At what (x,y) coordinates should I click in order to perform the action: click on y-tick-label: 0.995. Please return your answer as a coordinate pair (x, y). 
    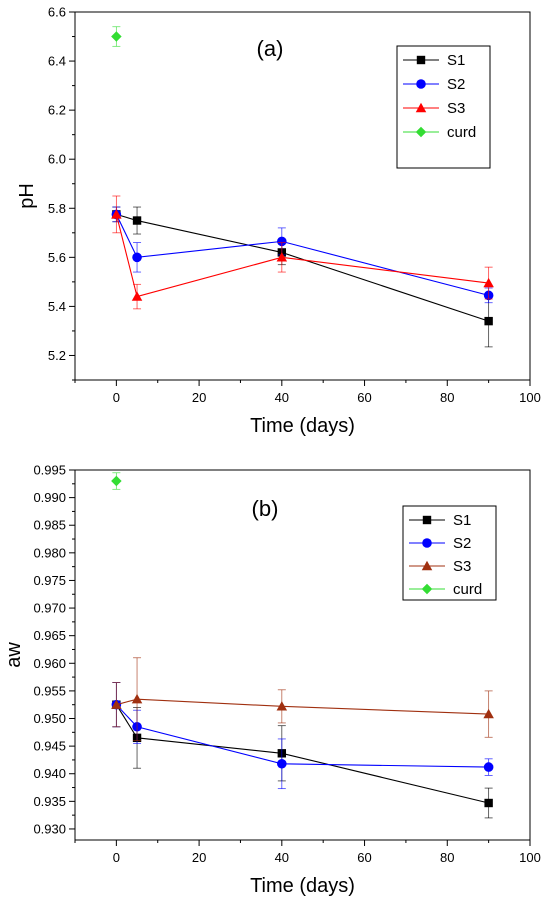
    Looking at the image, I should click on (49, 470).